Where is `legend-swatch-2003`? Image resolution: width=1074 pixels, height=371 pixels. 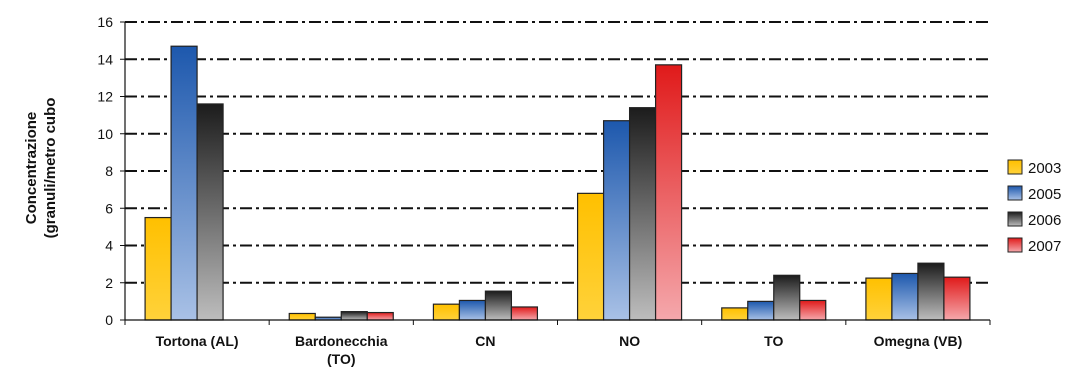
legend-swatch-2003 is located at coordinates (1015, 167).